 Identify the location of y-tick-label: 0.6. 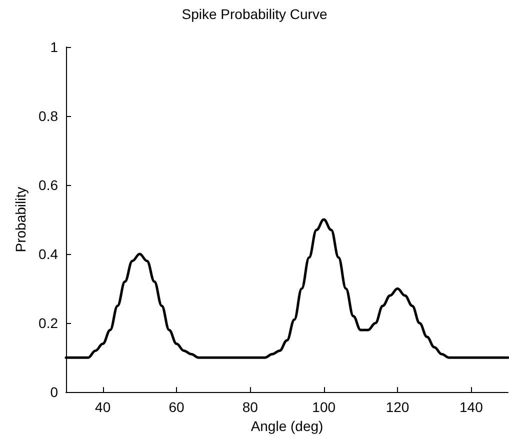
(48, 185).